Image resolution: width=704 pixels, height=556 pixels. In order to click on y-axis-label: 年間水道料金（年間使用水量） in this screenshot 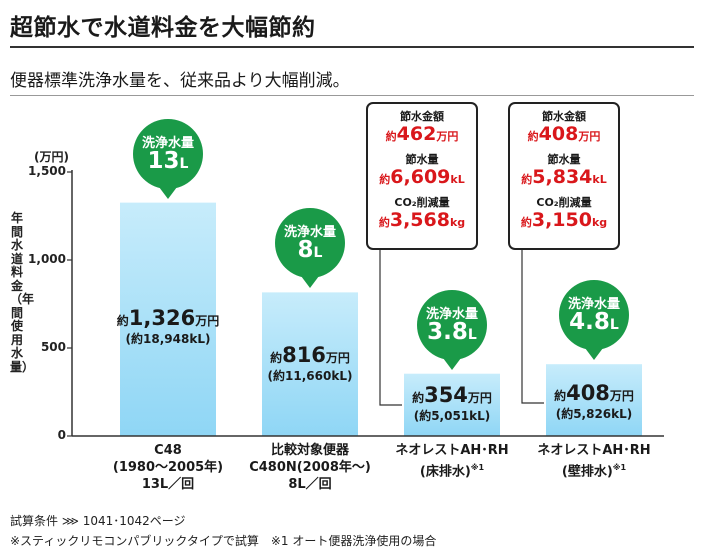, I will do `click(22, 292)`.